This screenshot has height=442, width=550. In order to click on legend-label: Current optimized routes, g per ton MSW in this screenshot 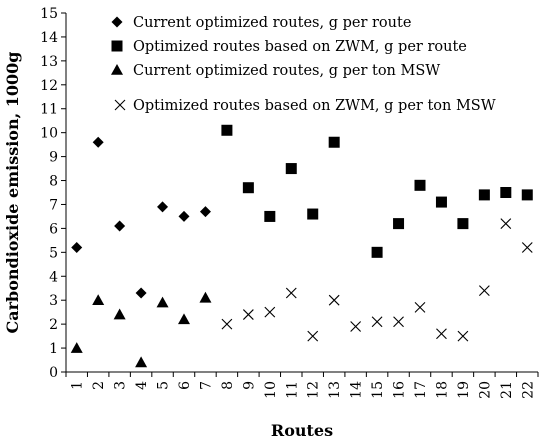, I will do `click(286, 71)`.